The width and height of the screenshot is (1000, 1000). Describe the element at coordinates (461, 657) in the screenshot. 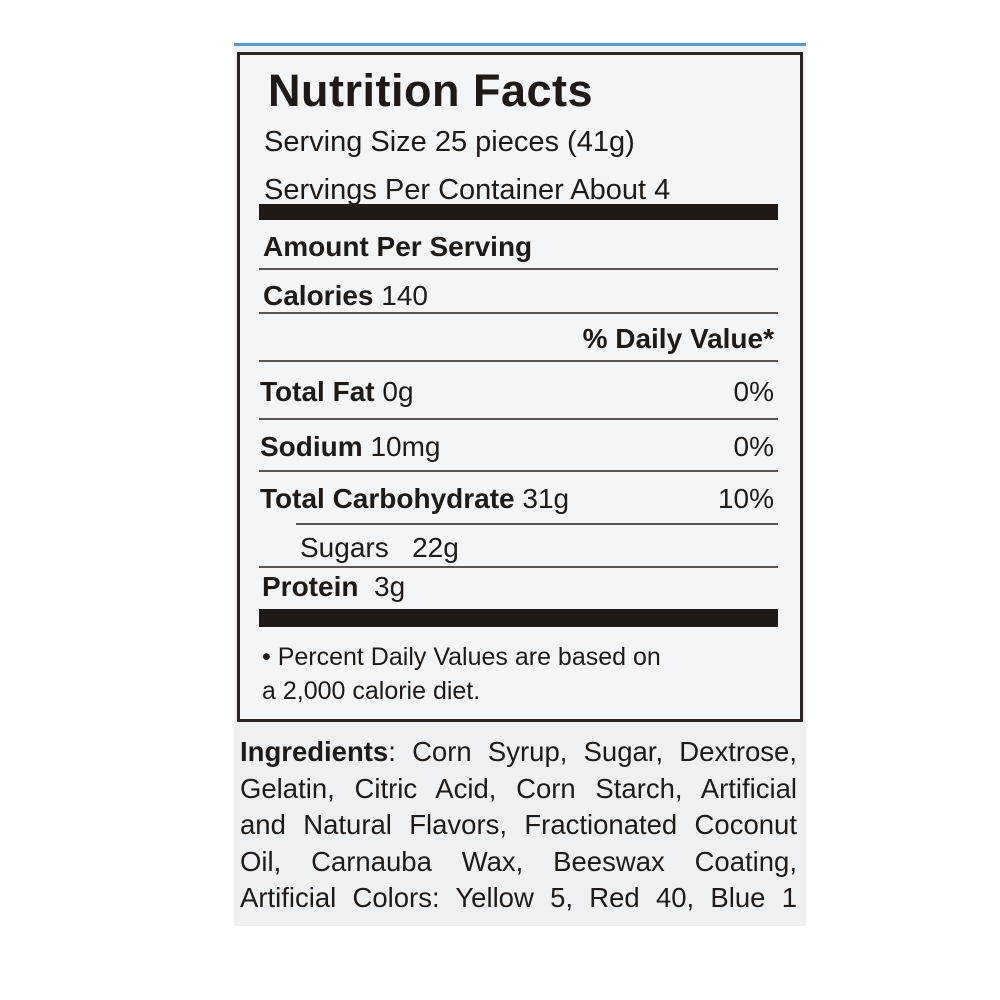

I see `footnote-line-1: • Percent Daily Values are based on` at that location.